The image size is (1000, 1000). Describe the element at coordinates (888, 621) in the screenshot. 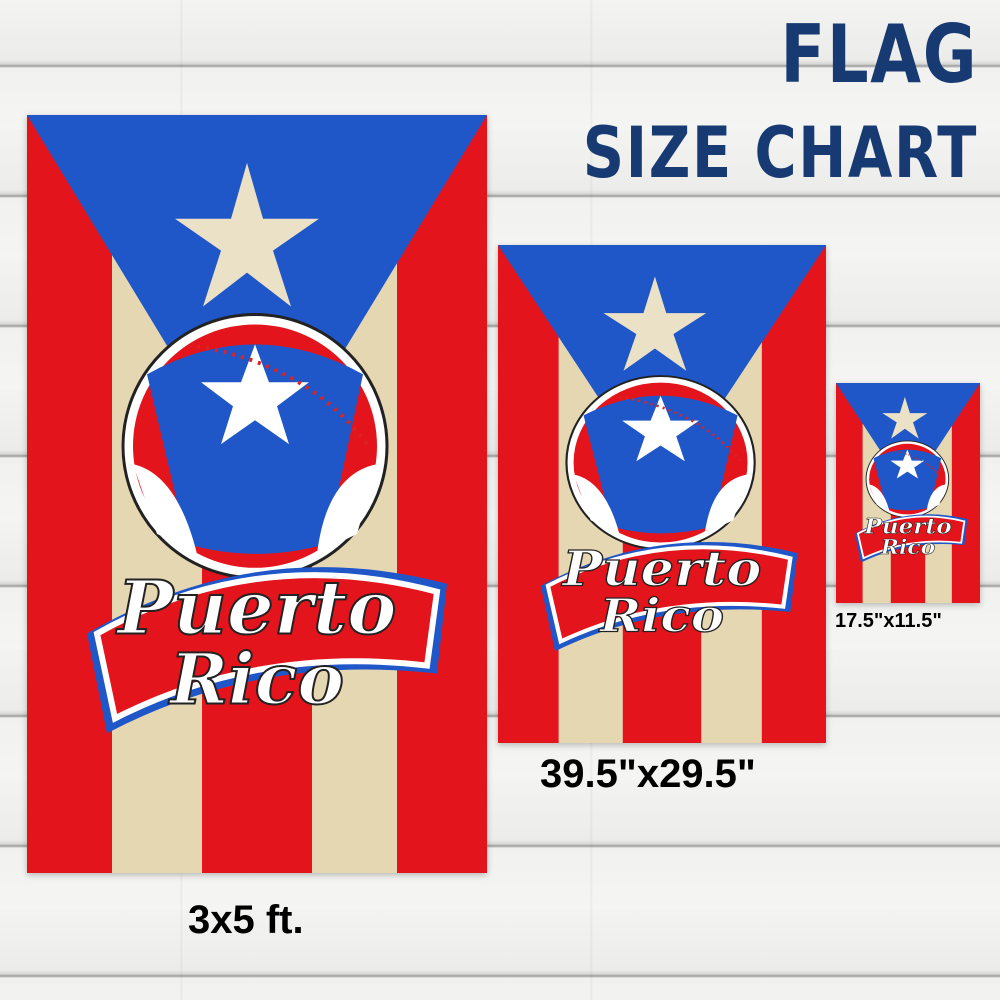

I see `size-label-small: 17.5"x11.5"` at that location.